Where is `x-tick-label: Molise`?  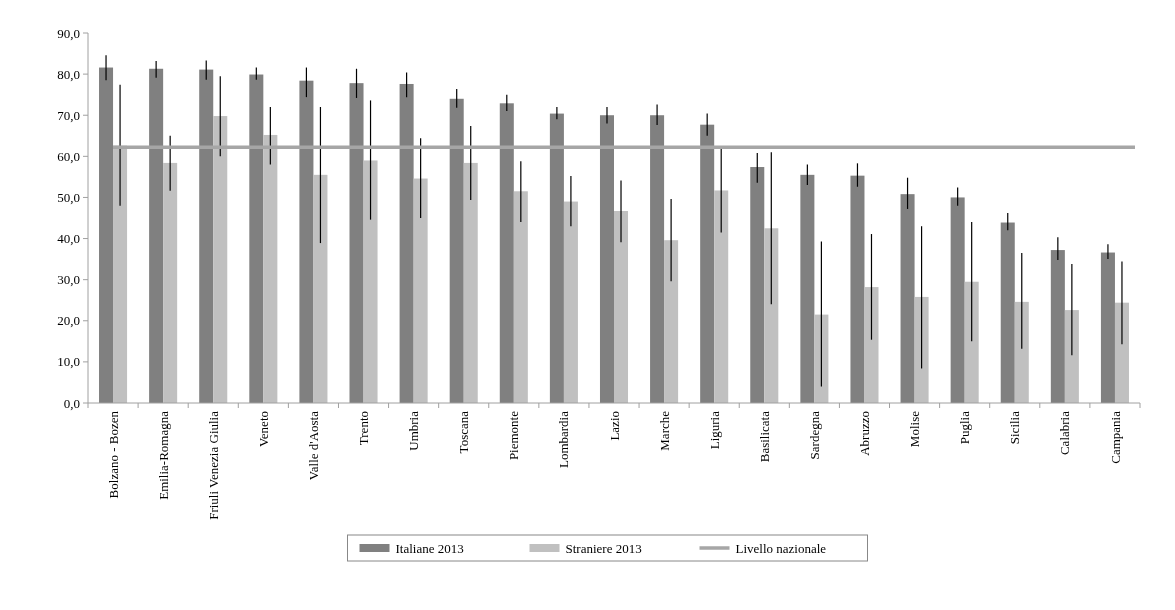
x-tick-label: Molise is located at coordinates (915, 429).